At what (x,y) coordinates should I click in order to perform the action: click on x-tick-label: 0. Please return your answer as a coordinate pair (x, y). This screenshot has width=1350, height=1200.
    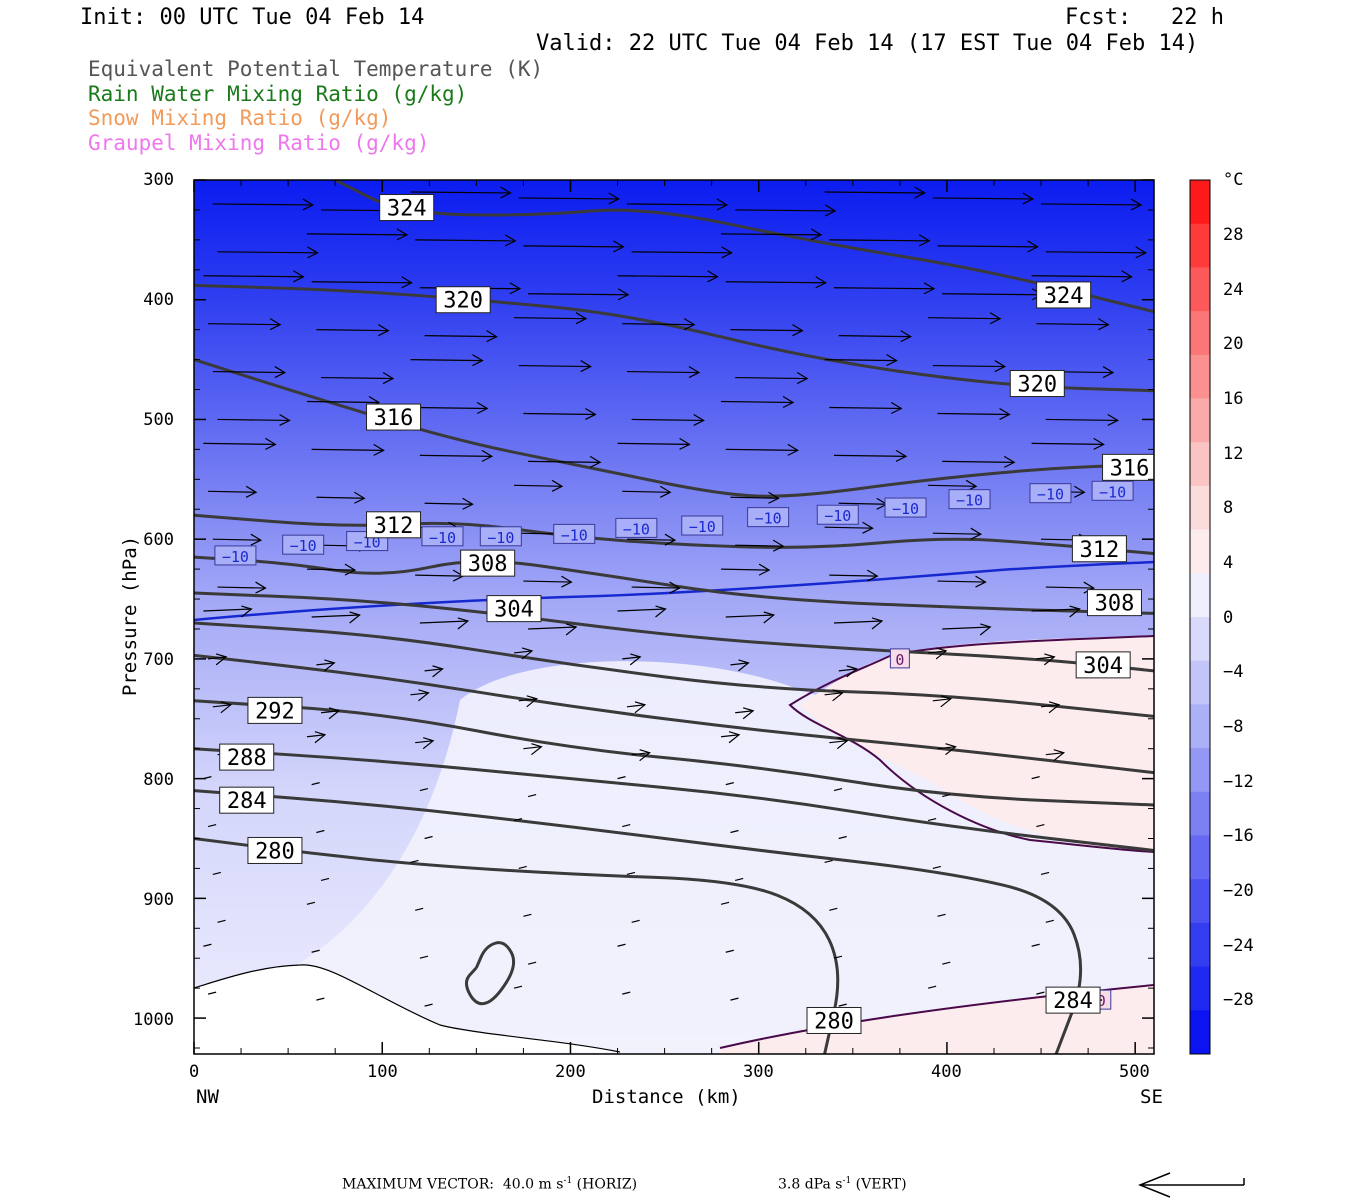
    Looking at the image, I should click on (194, 1072).